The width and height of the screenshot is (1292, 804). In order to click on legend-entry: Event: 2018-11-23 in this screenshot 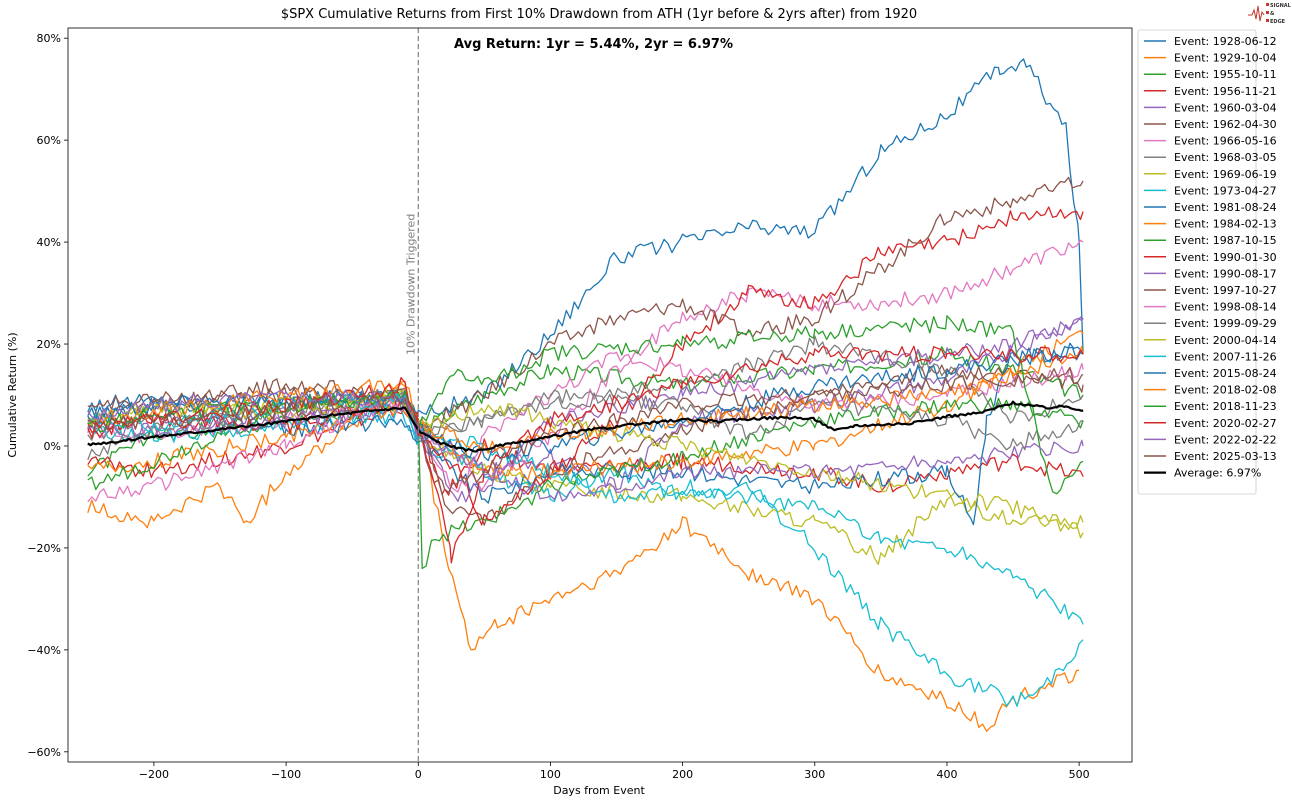, I will do `click(1225, 406)`.